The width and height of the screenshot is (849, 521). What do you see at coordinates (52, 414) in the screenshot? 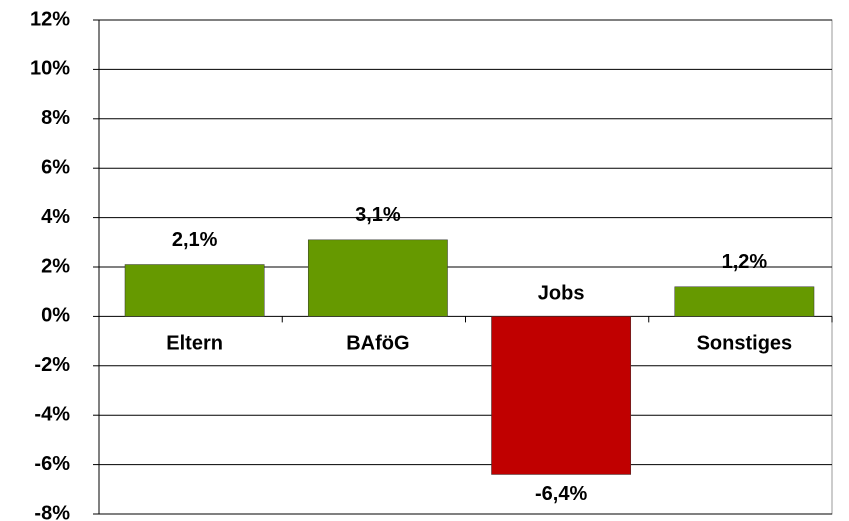
I see `y-tick-label: -4%` at bounding box center [52, 414].